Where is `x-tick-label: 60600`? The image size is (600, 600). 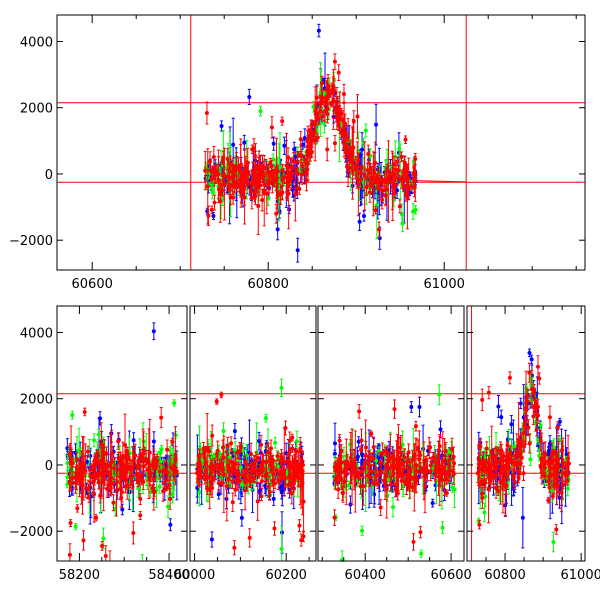
x-tick-label: 60600 is located at coordinates (92, 284).